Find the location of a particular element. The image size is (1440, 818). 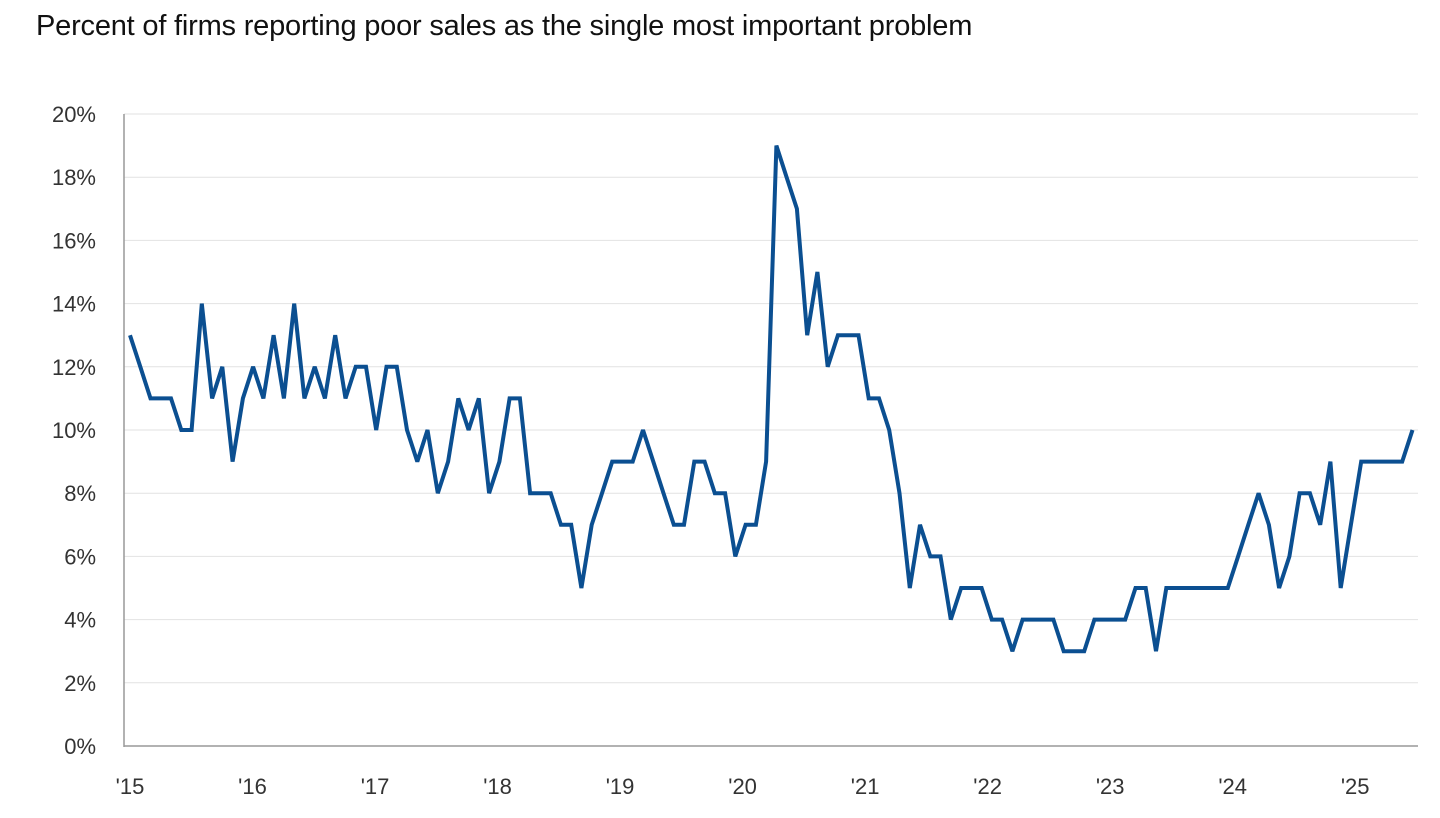

x-tick-label: '23 is located at coordinates (1110, 786).